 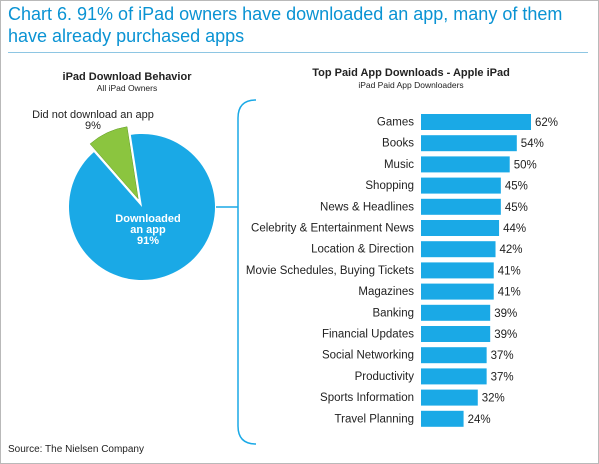 What do you see at coordinates (332, 229) in the screenshot?
I see `bar-category-label: Celebrity & Entertainment News` at bounding box center [332, 229].